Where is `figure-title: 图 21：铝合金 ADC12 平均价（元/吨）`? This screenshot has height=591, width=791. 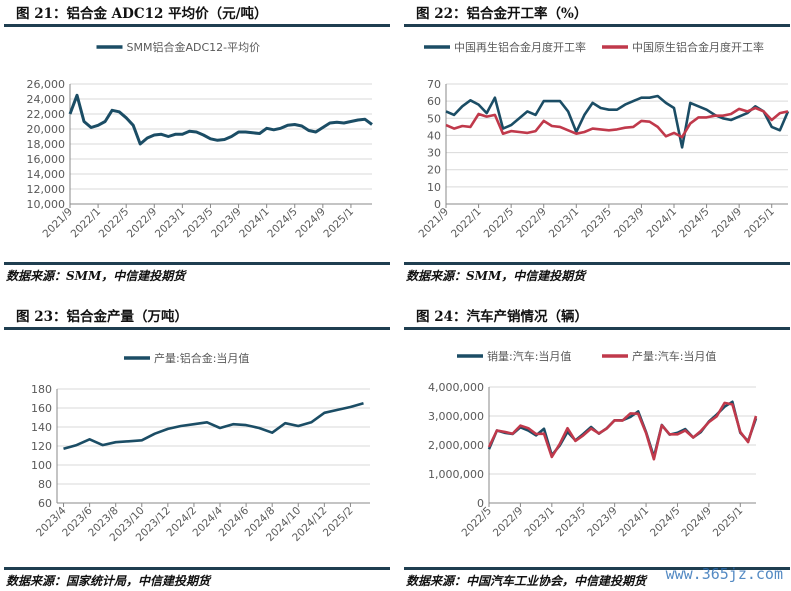
figure-title: 图 21：铝合金 ADC12 平均价（元/吨） is located at coordinates (142, 14).